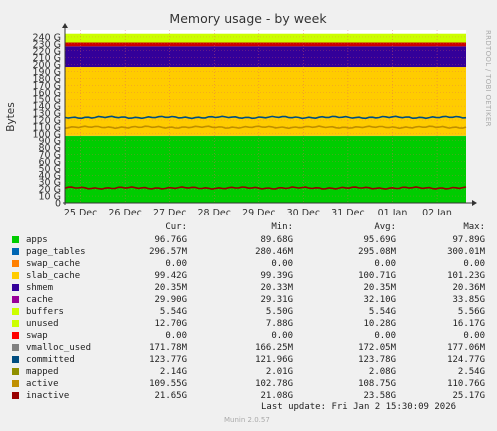  Describe the element at coordinates (468, 240) in the screenshot. I see `legend-max: 97.89G` at that location.